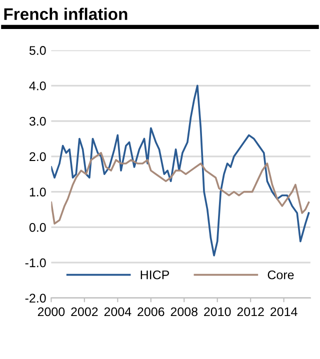 This screenshot has width=320, height=359. What do you see at coordinates (118, 311) in the screenshot?
I see `x-tick-label: 2004` at bounding box center [118, 311].